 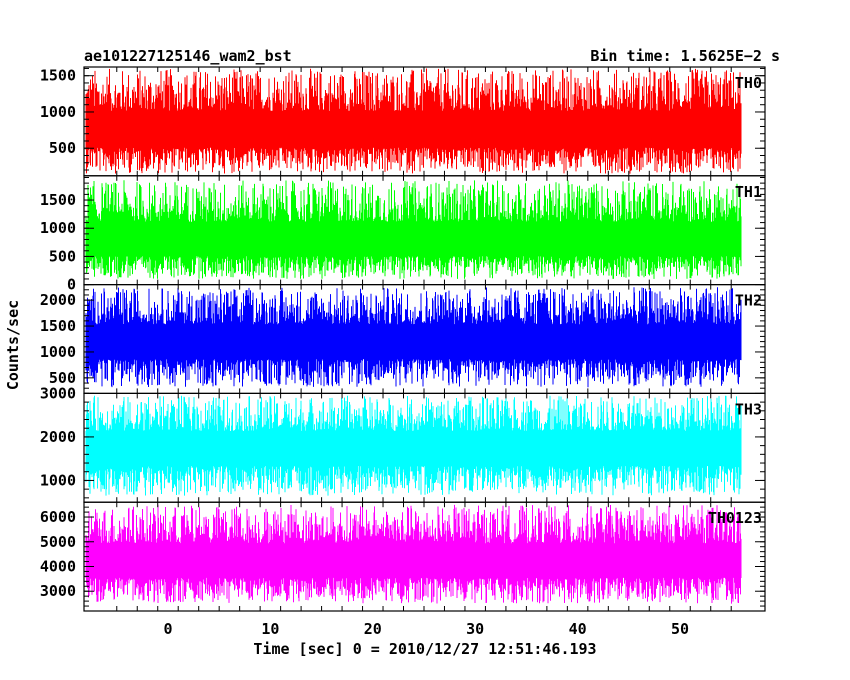 What do you see at coordinates (680, 629) in the screenshot?
I see `x-tick-label: 50` at bounding box center [680, 629].